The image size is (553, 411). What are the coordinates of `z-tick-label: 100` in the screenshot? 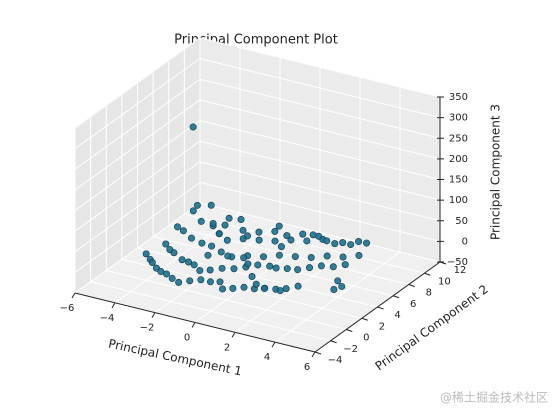 It's located at (458, 200).